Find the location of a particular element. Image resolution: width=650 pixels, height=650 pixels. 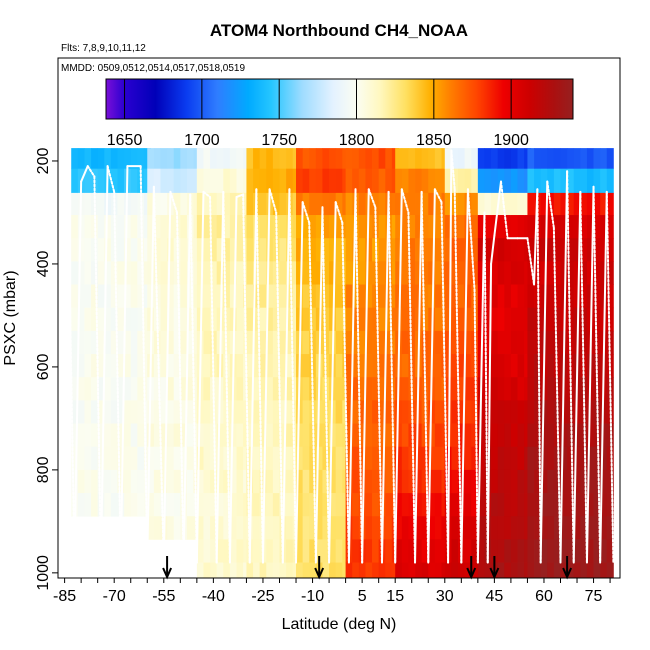

x-tick-label: -10 is located at coordinates (312, 596).